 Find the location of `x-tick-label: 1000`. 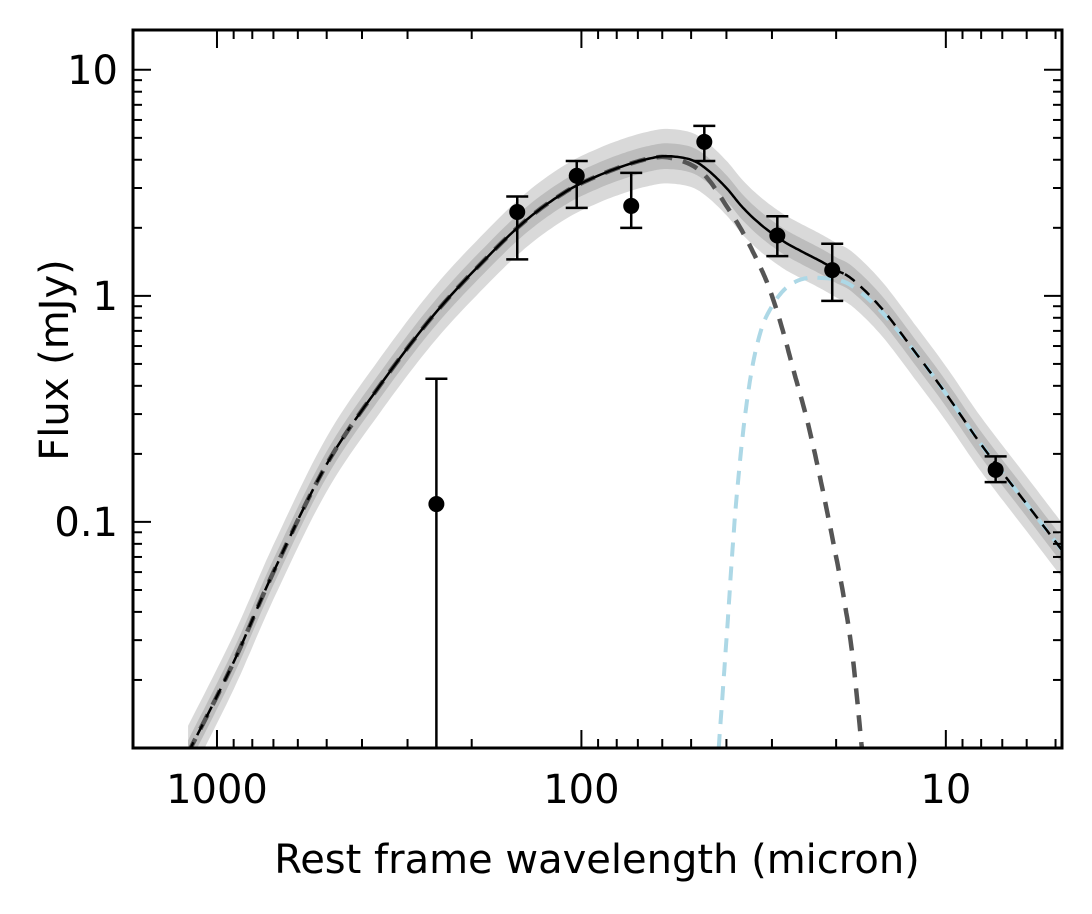

x-tick-label: 1000 is located at coordinates (217, 790).